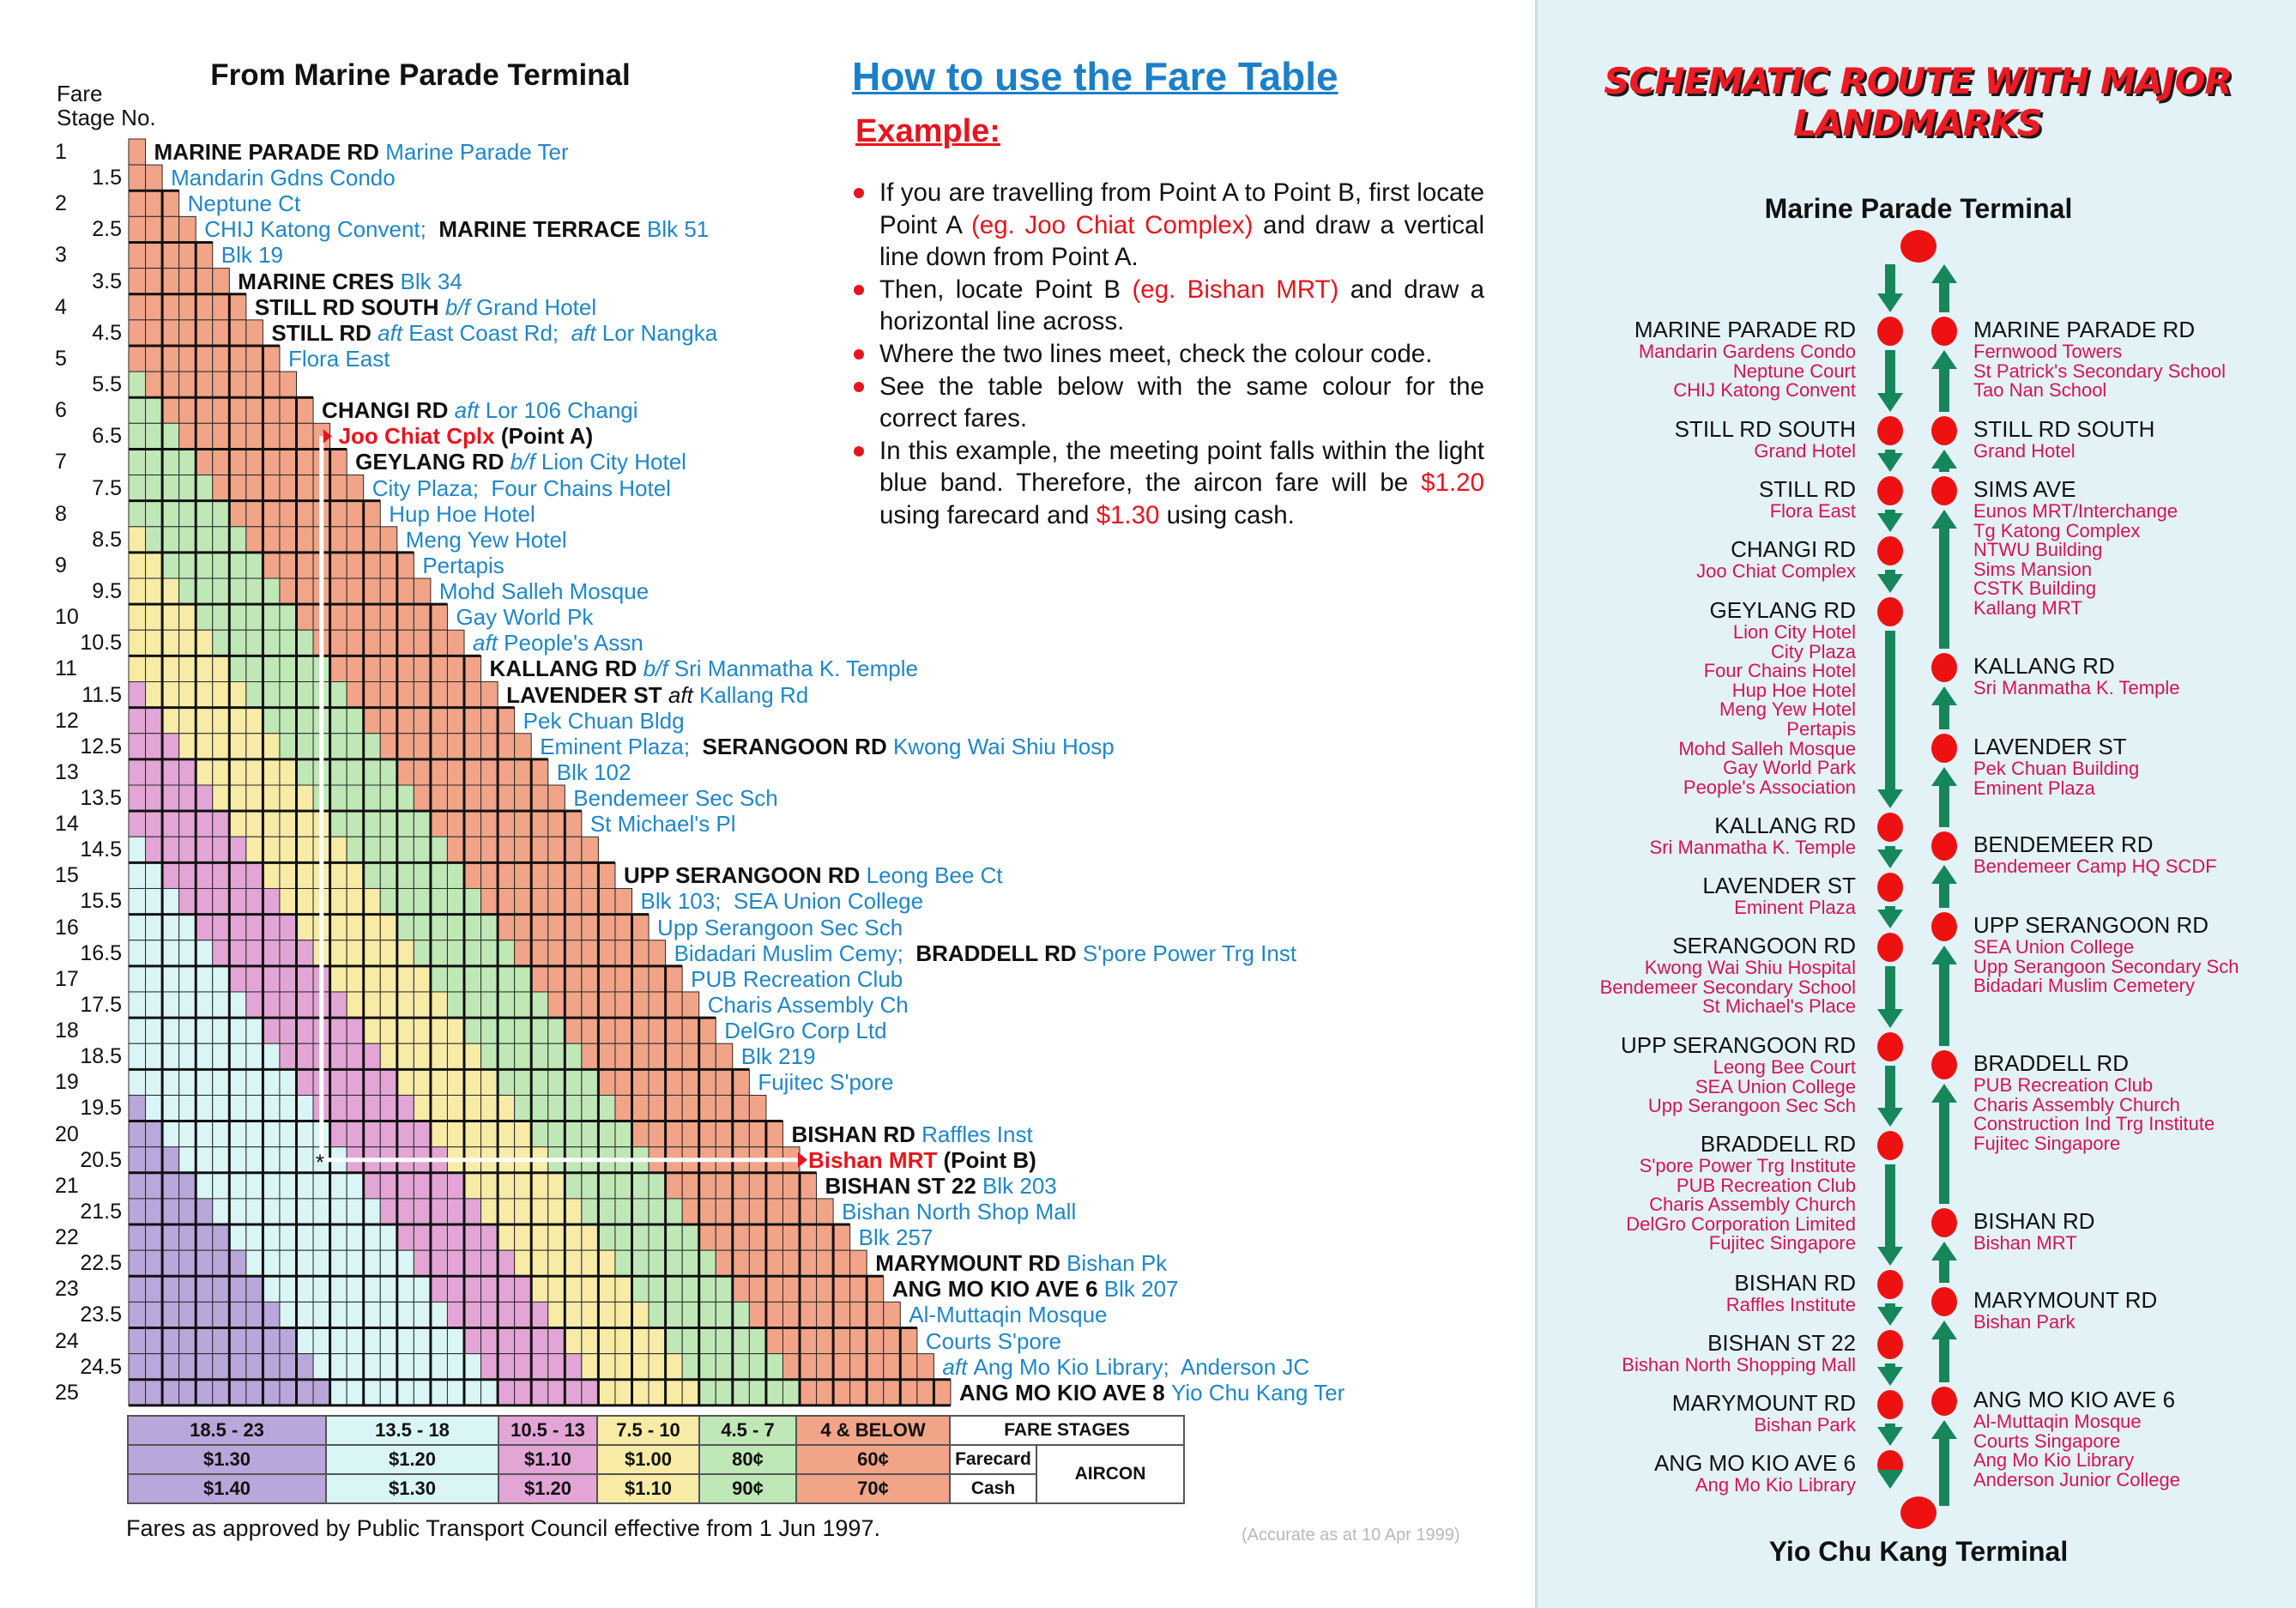  I want to click on stop-landmark: Al-Muttaqin Mosque, so click(2057, 1421).